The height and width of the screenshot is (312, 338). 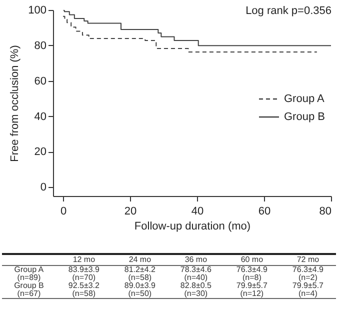 What do you see at coordinates (83, 269) in the screenshot?
I see `text: 83.9±3.9` at bounding box center [83, 269].